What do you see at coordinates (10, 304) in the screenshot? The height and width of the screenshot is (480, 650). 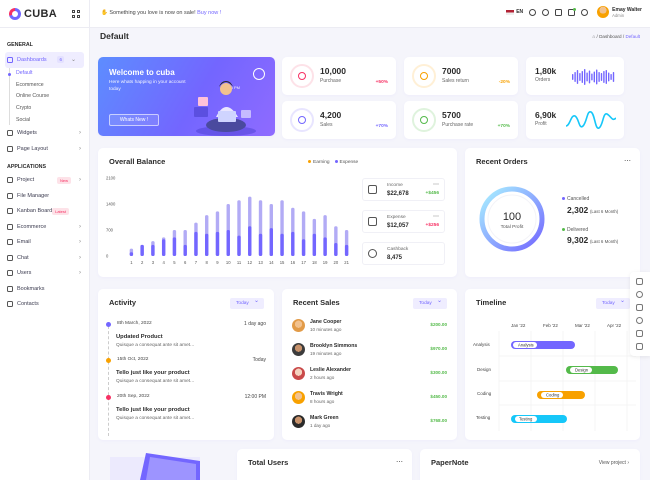 I see `contacts-icon` at bounding box center [10, 304].